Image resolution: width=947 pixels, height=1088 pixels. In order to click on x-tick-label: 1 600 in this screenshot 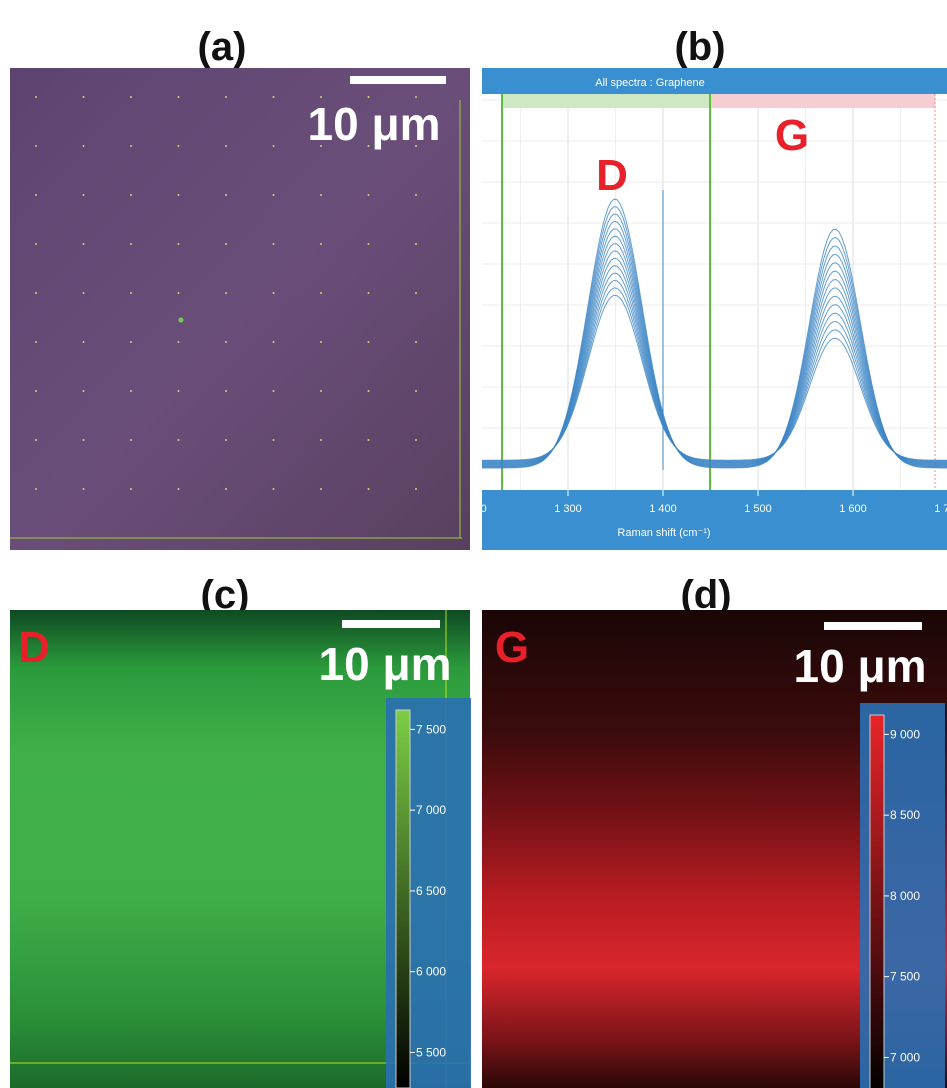, I will do `click(853, 509)`.